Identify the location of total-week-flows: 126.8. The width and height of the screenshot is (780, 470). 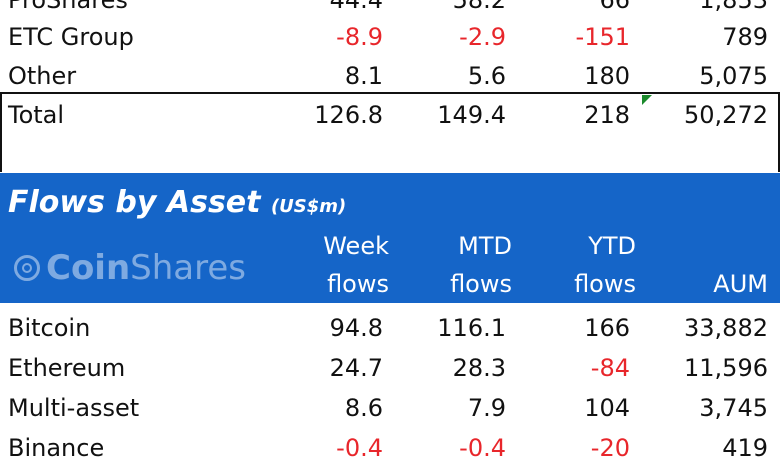
(348, 115).